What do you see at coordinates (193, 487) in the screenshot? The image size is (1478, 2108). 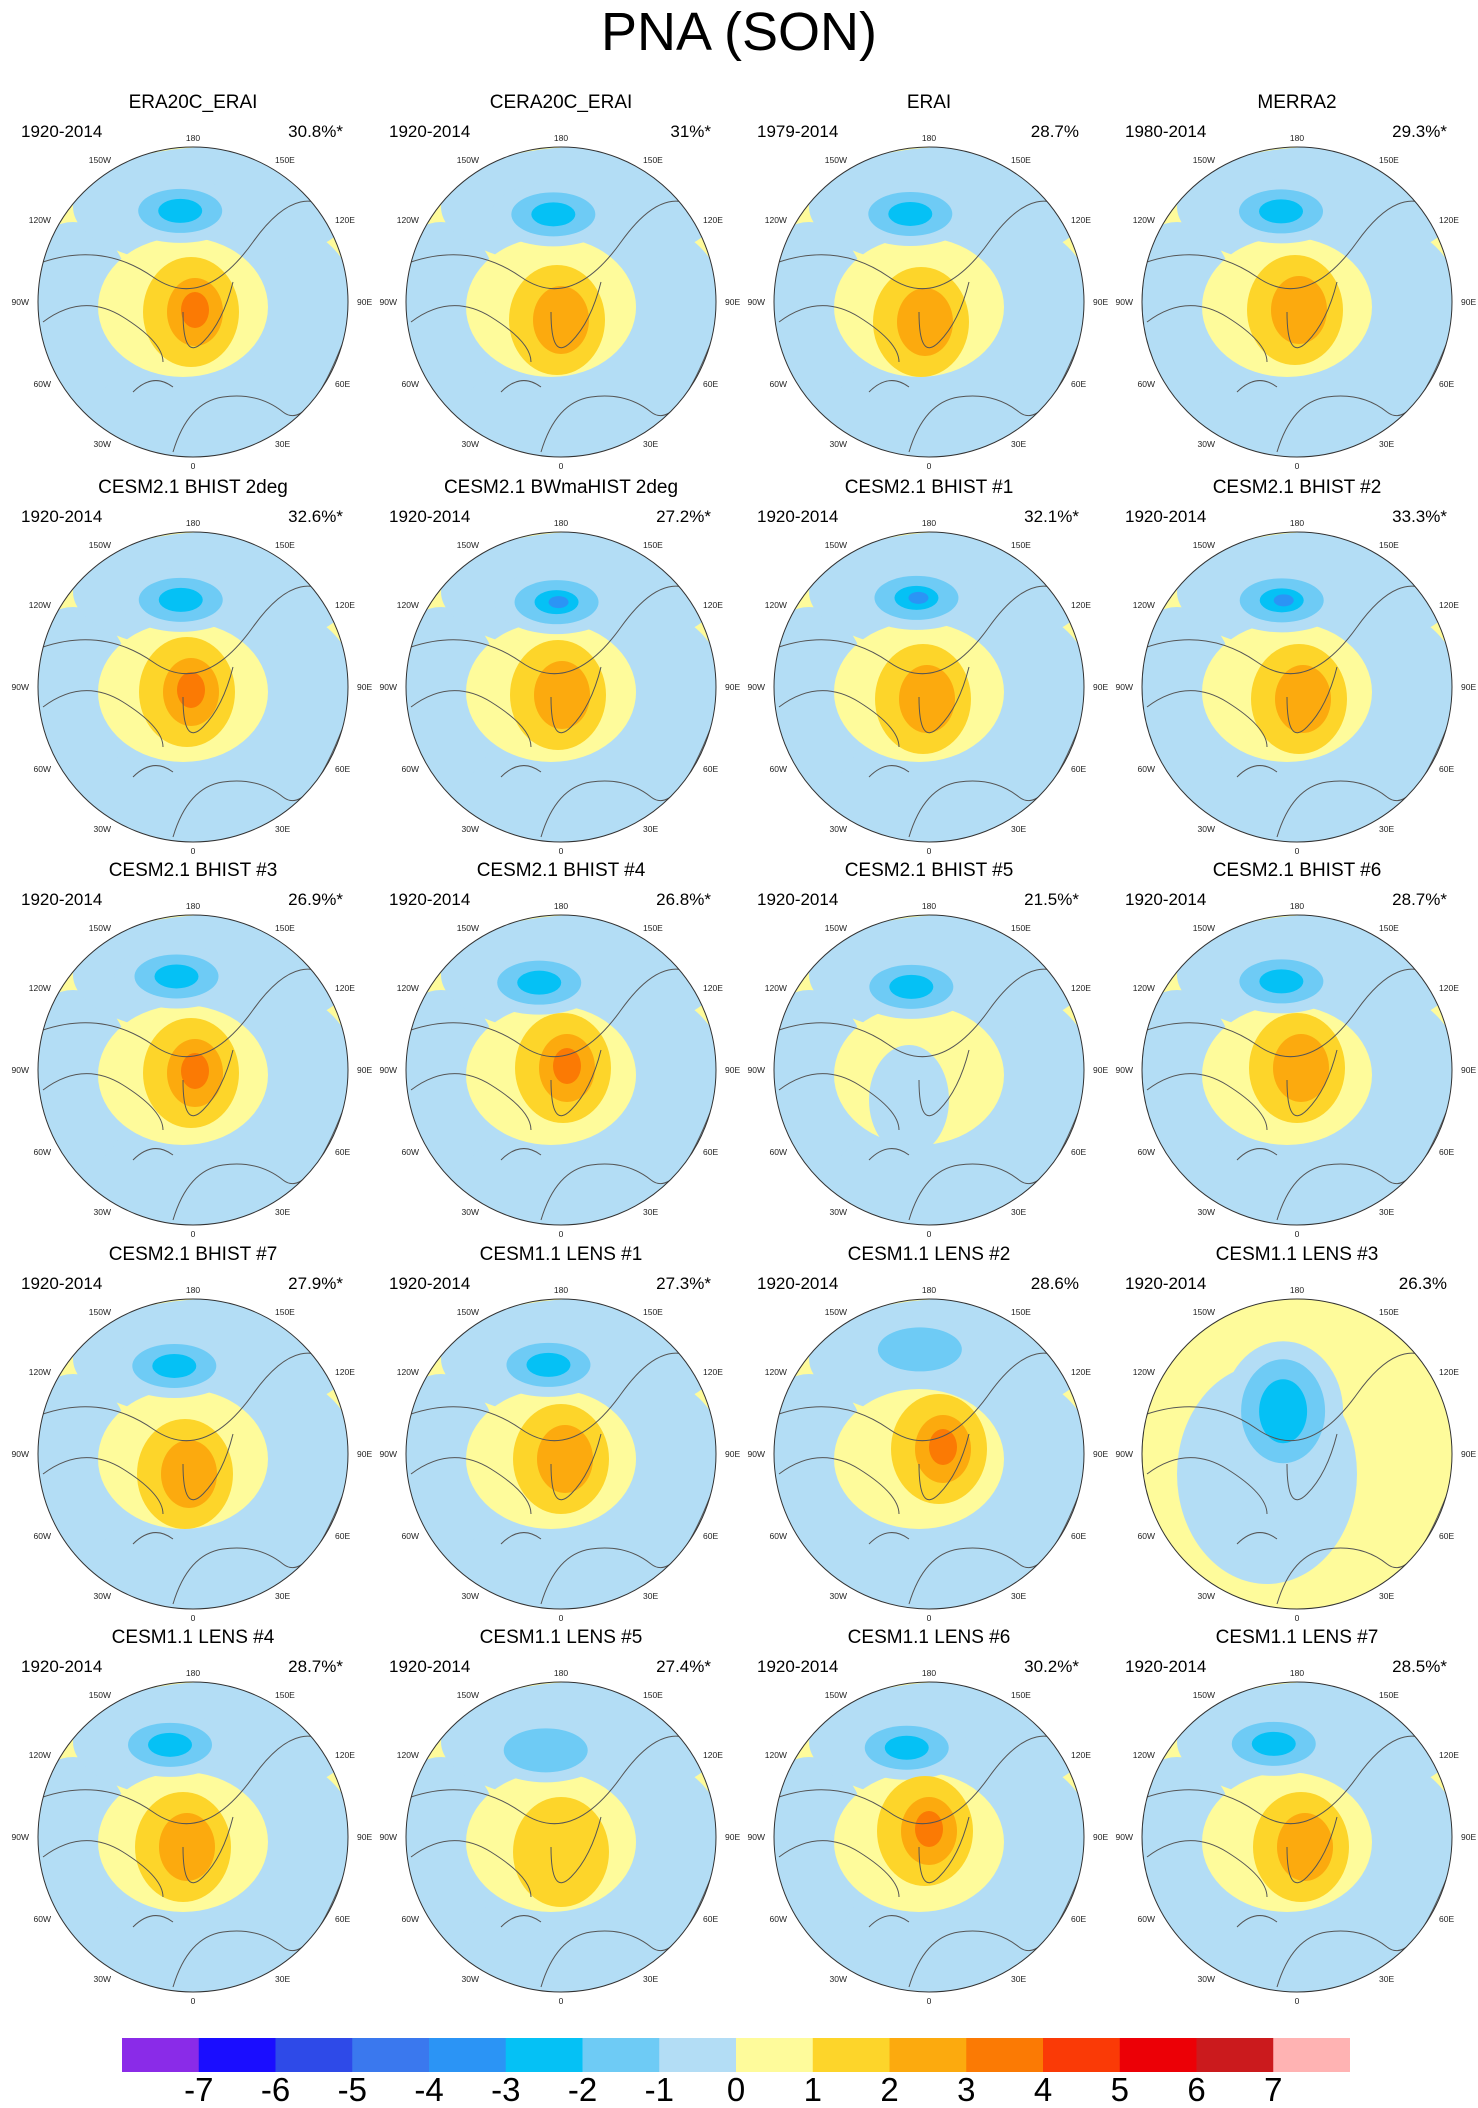 I see `panel-title: CESM2.1 BHIST 2deg` at bounding box center [193, 487].